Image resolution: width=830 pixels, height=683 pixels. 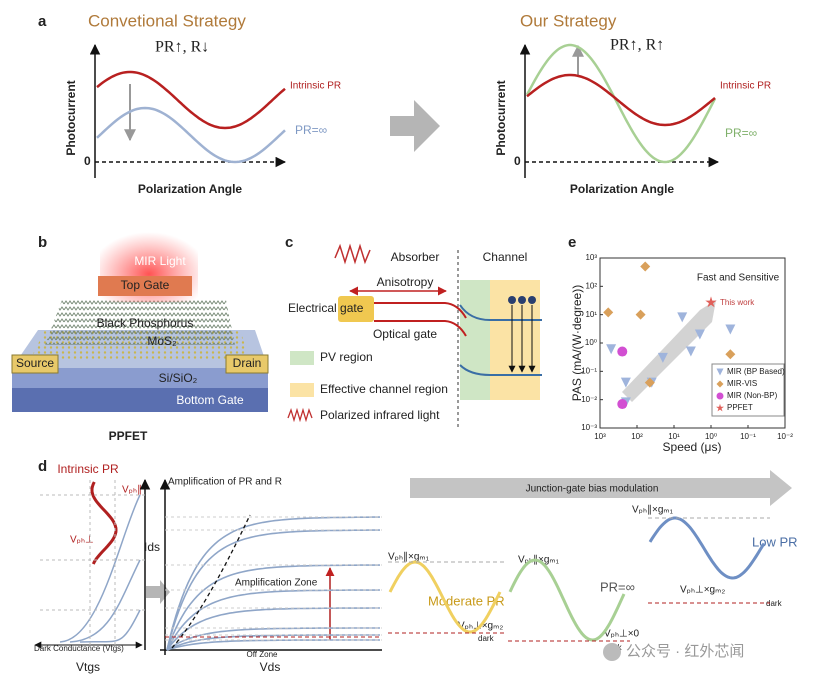 I want to click on panel-label: c, so click(x=289, y=242).